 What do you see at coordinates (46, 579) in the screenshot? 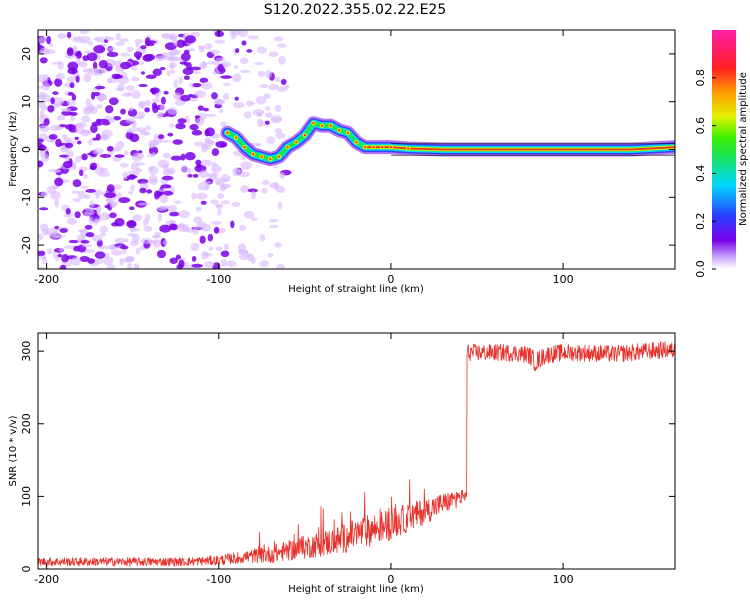
I see `snr-x-tick-label: -200` at bounding box center [46, 579].